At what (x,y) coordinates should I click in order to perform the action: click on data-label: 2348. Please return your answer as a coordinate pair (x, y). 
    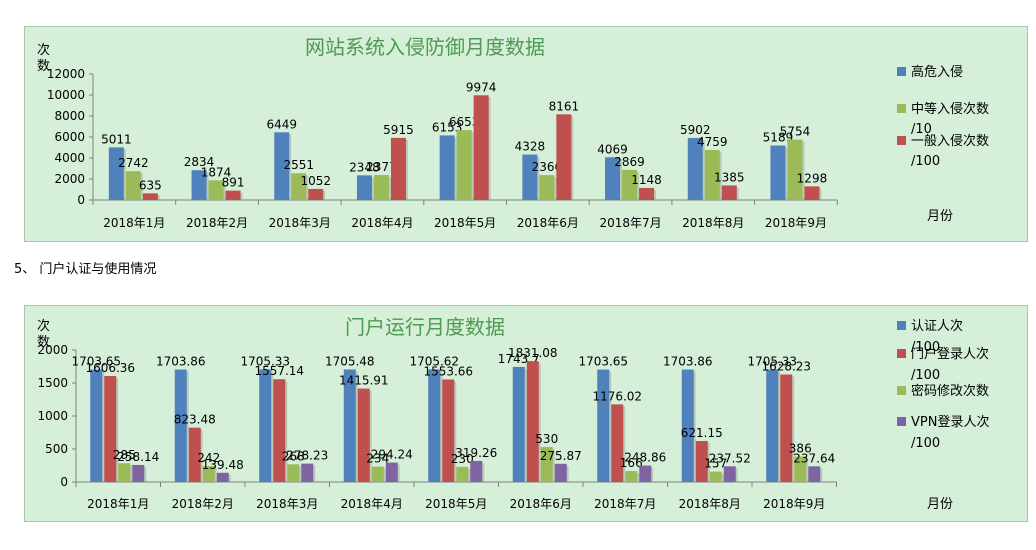
    Looking at the image, I should click on (364, 167).